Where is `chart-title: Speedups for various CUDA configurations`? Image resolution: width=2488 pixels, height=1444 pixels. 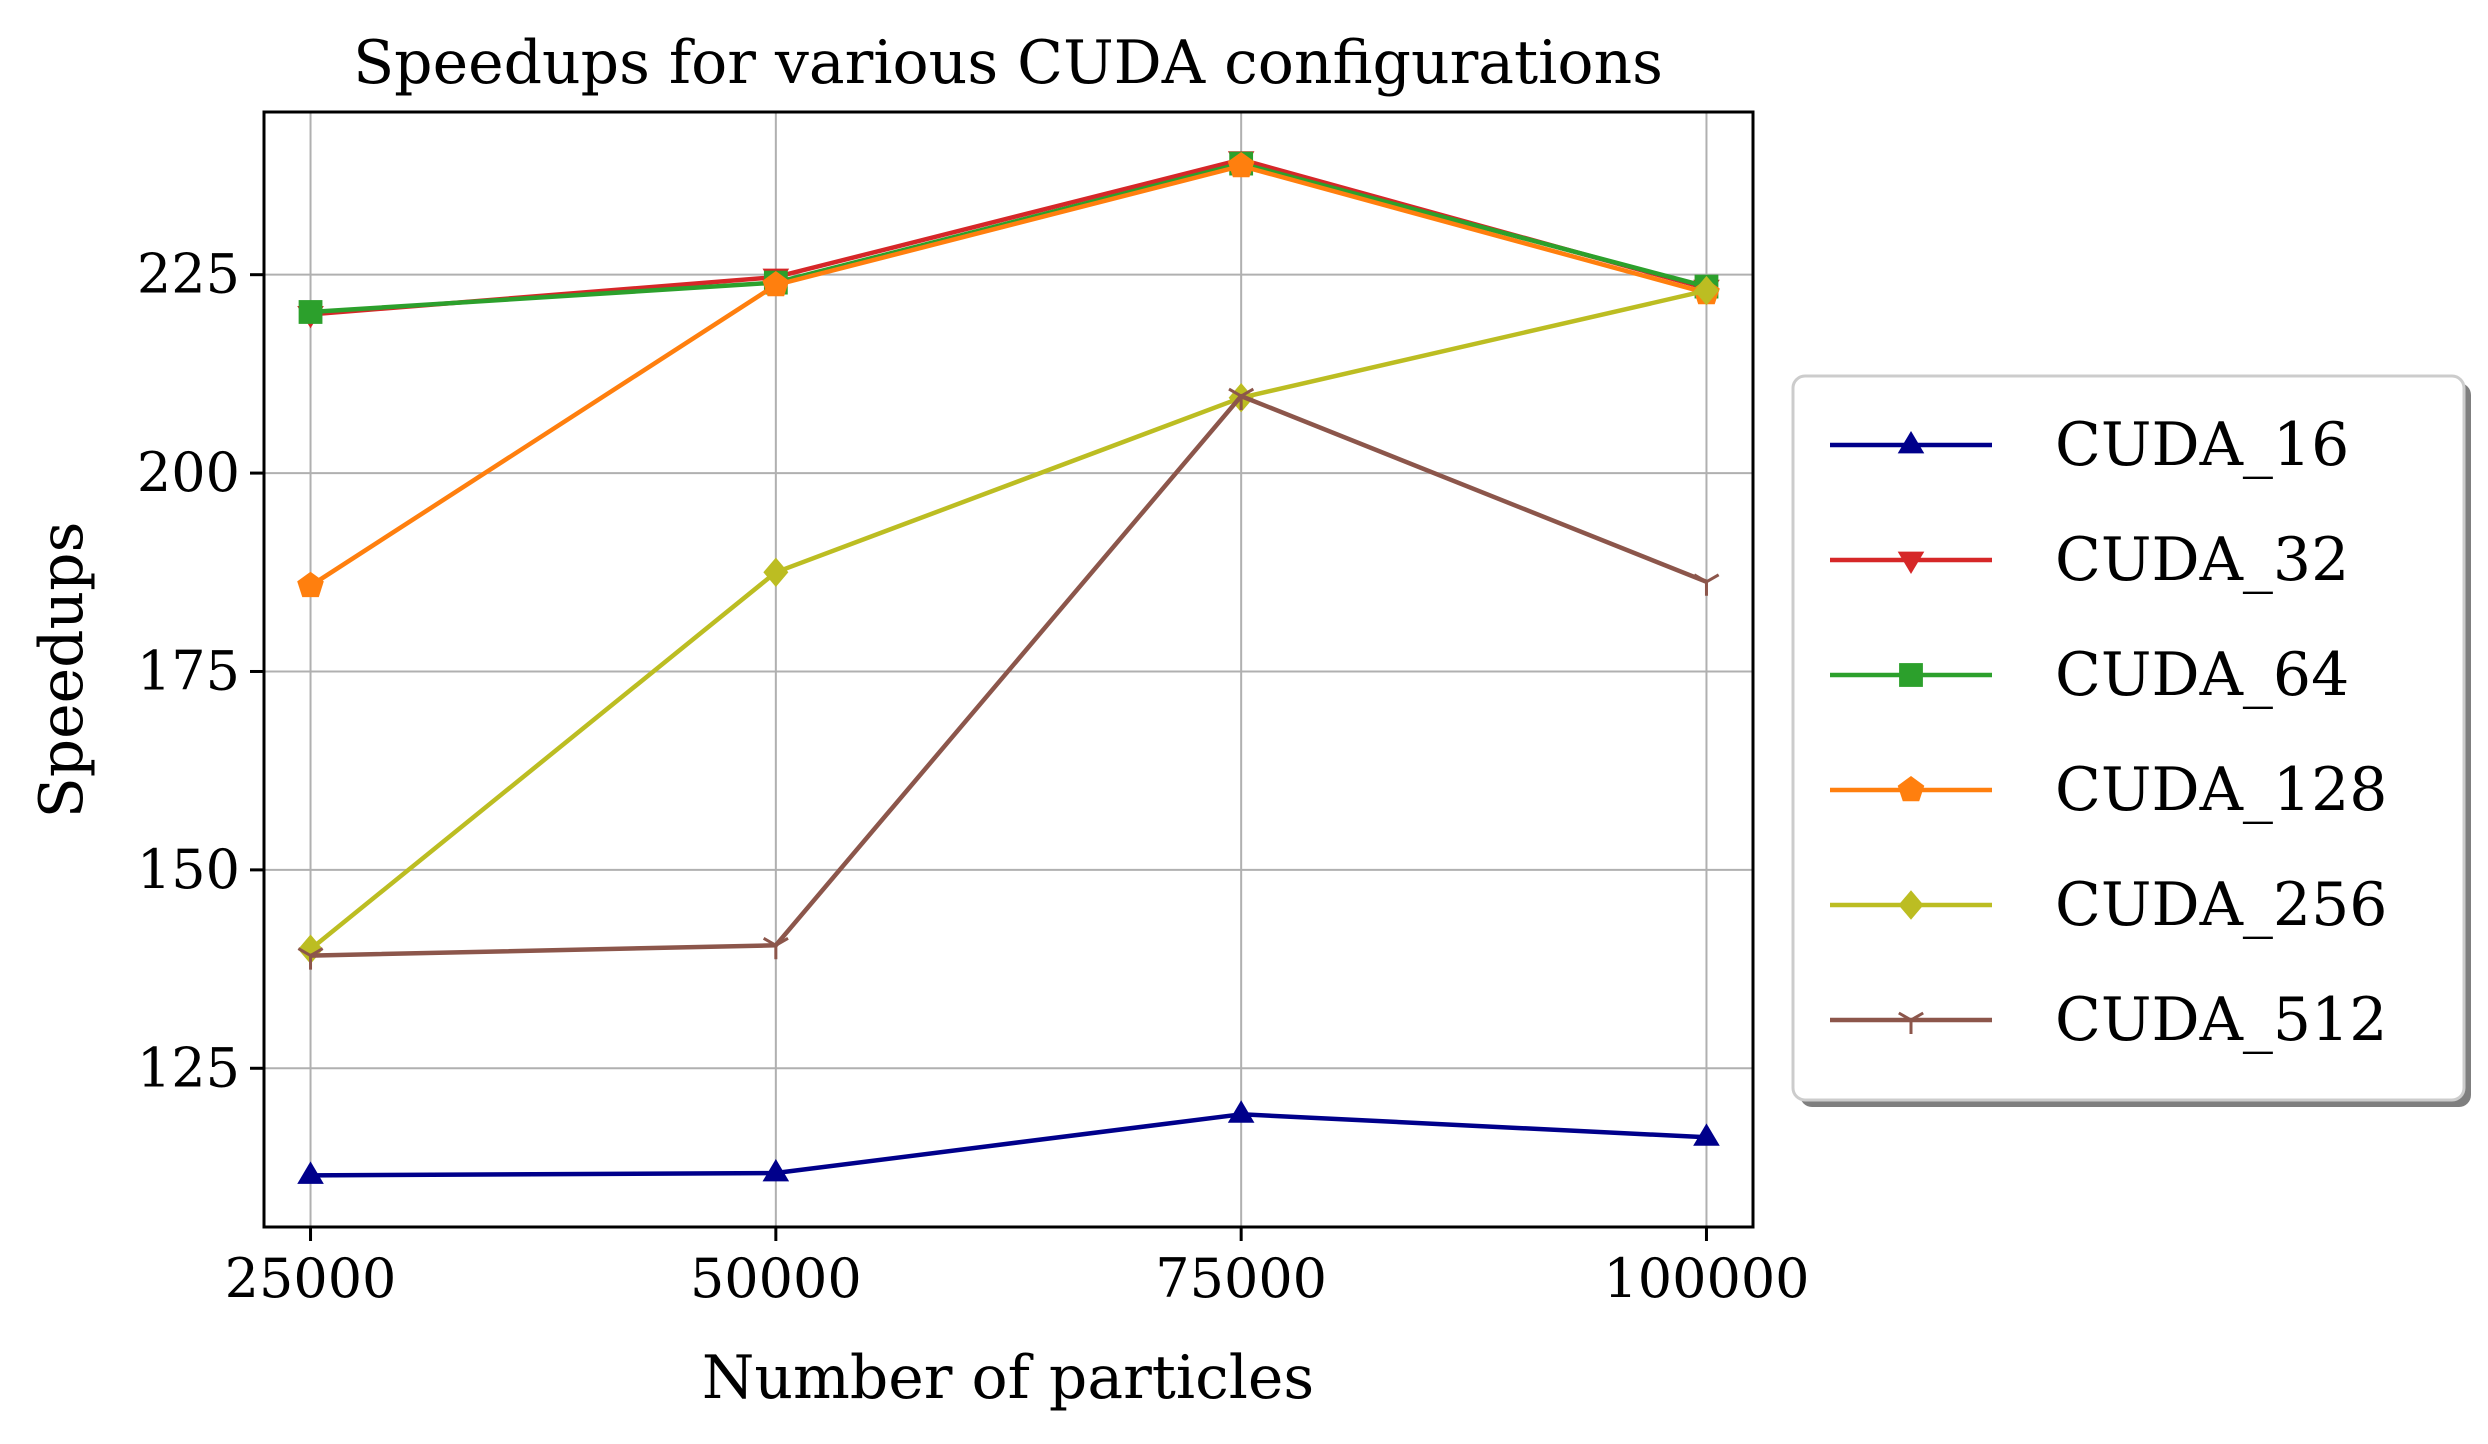 chart-title: Speedups for various CUDA configurations is located at coordinates (1008, 63).